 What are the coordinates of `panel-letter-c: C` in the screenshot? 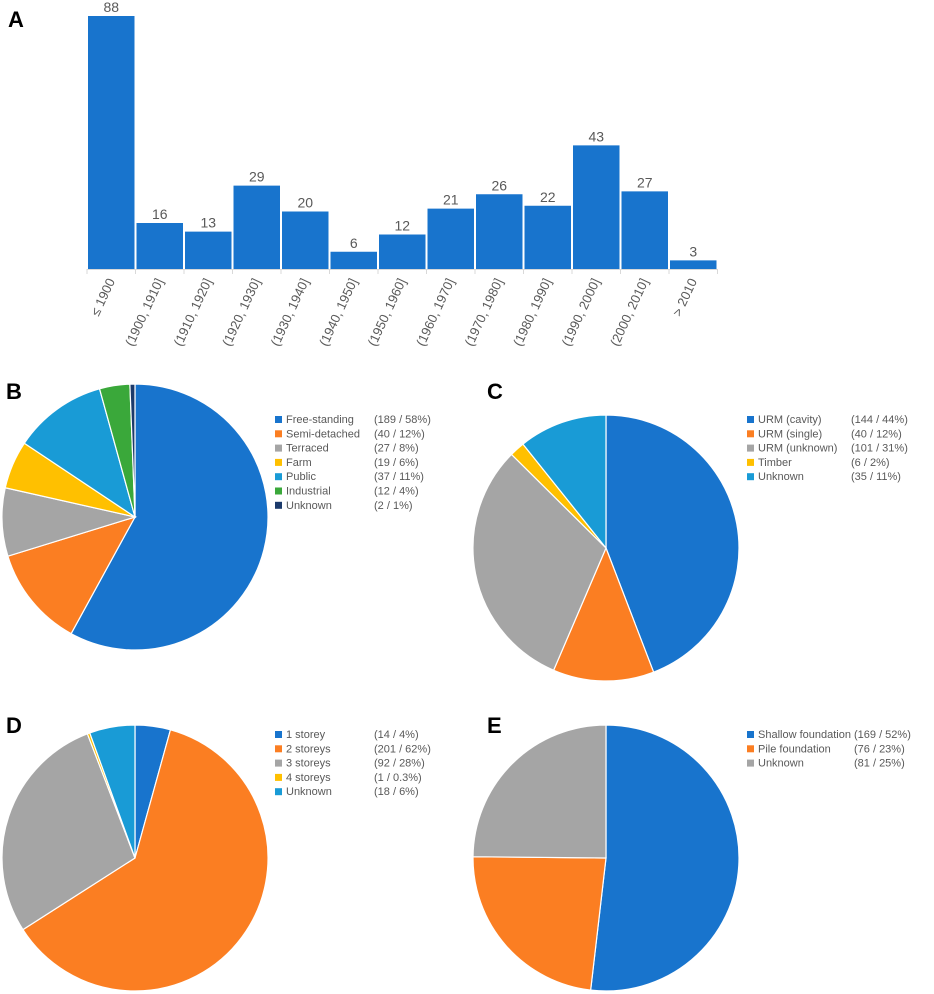 It's located at (495, 391).